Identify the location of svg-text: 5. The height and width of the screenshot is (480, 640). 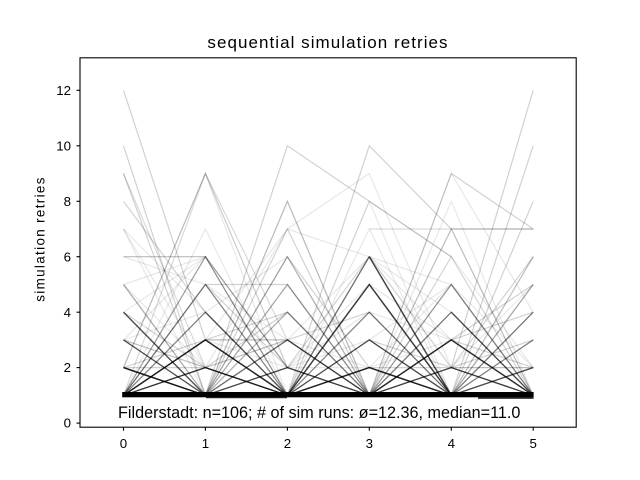
(532, 443).